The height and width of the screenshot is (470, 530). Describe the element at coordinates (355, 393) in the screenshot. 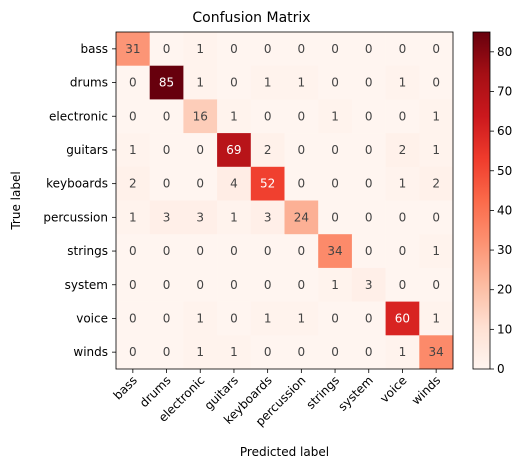

I see `x-tick-label: system` at that location.